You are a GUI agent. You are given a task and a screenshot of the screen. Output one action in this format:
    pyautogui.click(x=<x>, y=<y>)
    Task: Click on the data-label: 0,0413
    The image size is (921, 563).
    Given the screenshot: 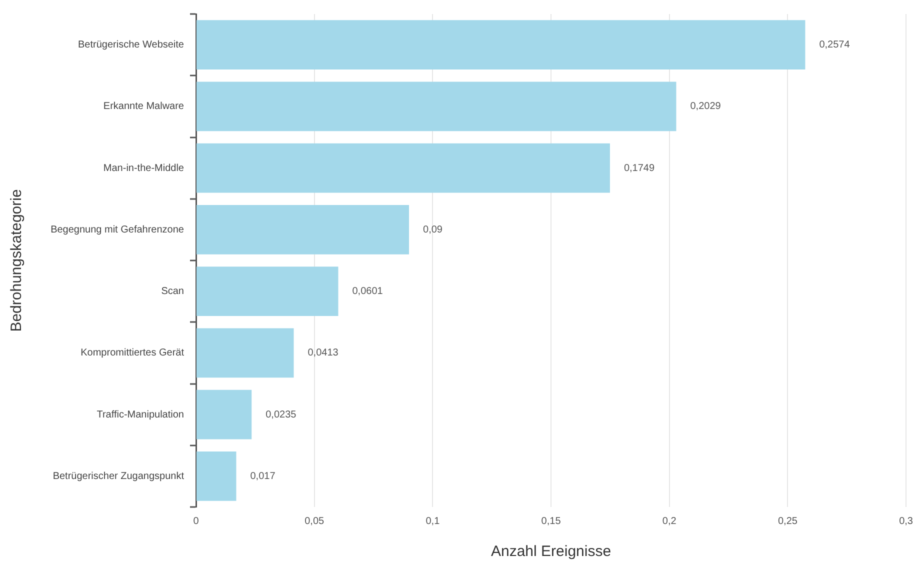 What is the action you would take?
    pyautogui.click(x=323, y=353)
    